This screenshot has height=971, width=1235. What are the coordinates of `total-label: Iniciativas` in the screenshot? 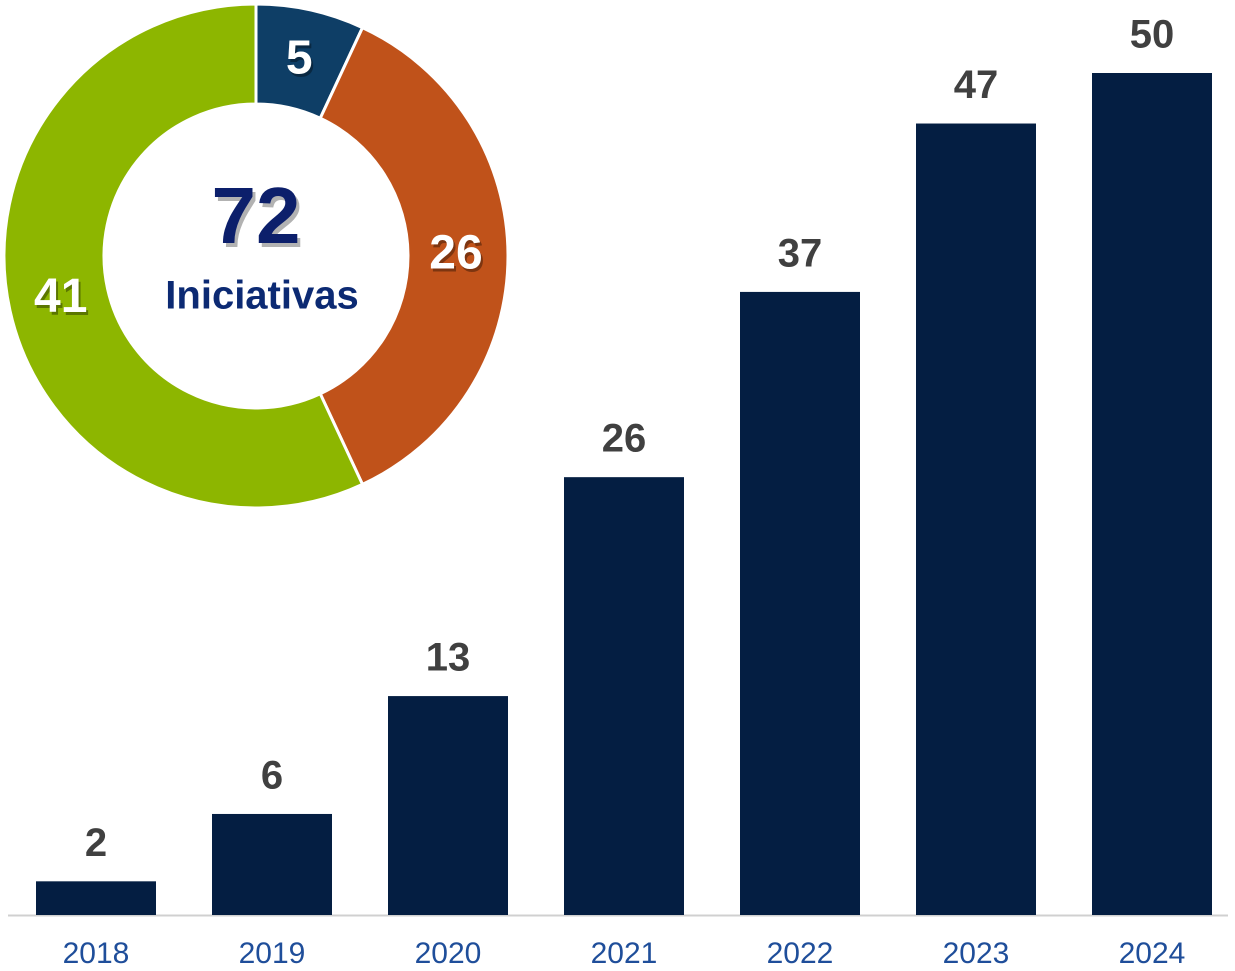 It's located at (261, 296).